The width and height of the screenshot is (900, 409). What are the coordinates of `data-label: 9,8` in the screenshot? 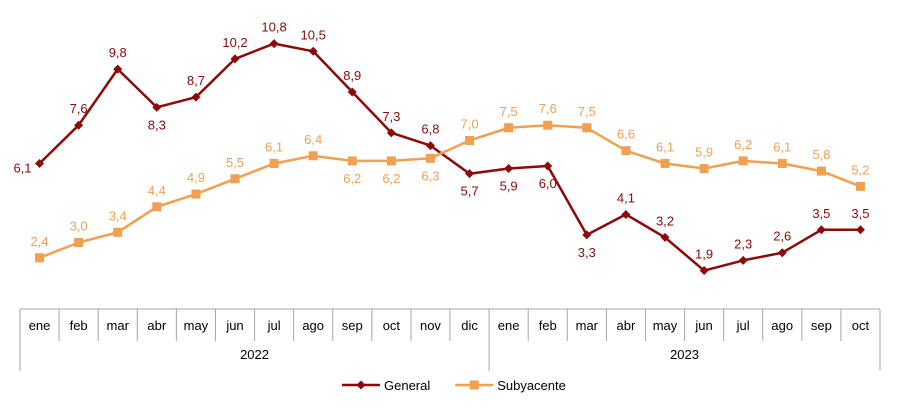 It's located at (118, 52).